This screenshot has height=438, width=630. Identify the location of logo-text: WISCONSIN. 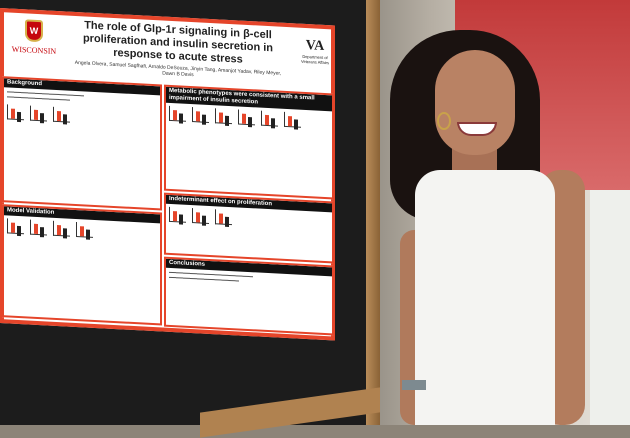
(34, 50).